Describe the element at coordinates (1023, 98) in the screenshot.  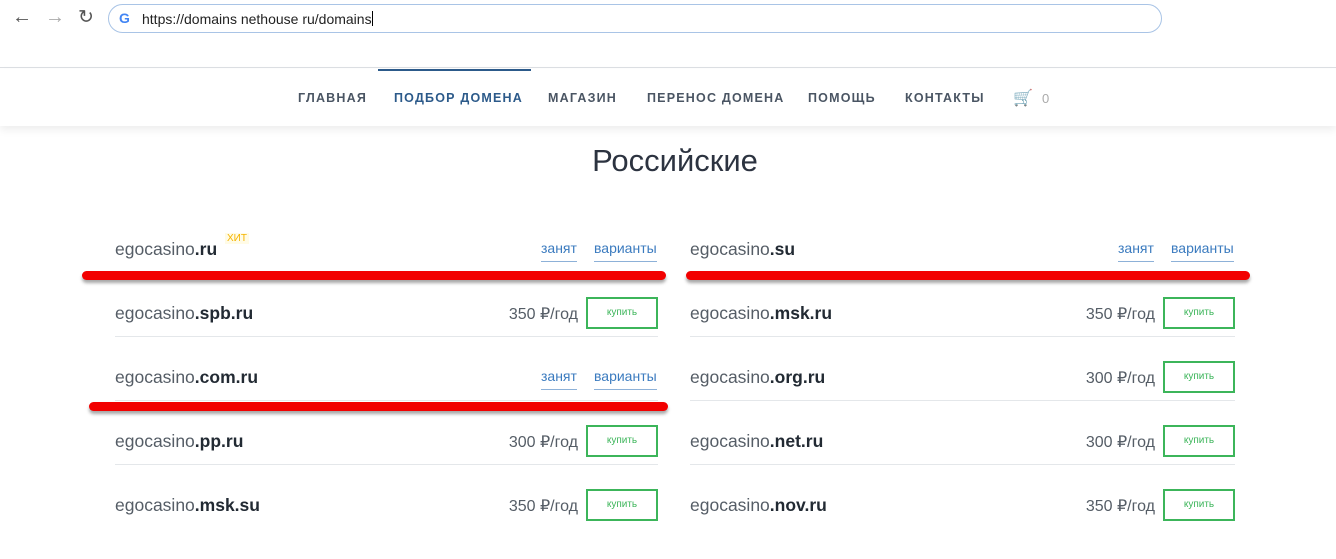
I see `cart-icon: 🛒` at that location.